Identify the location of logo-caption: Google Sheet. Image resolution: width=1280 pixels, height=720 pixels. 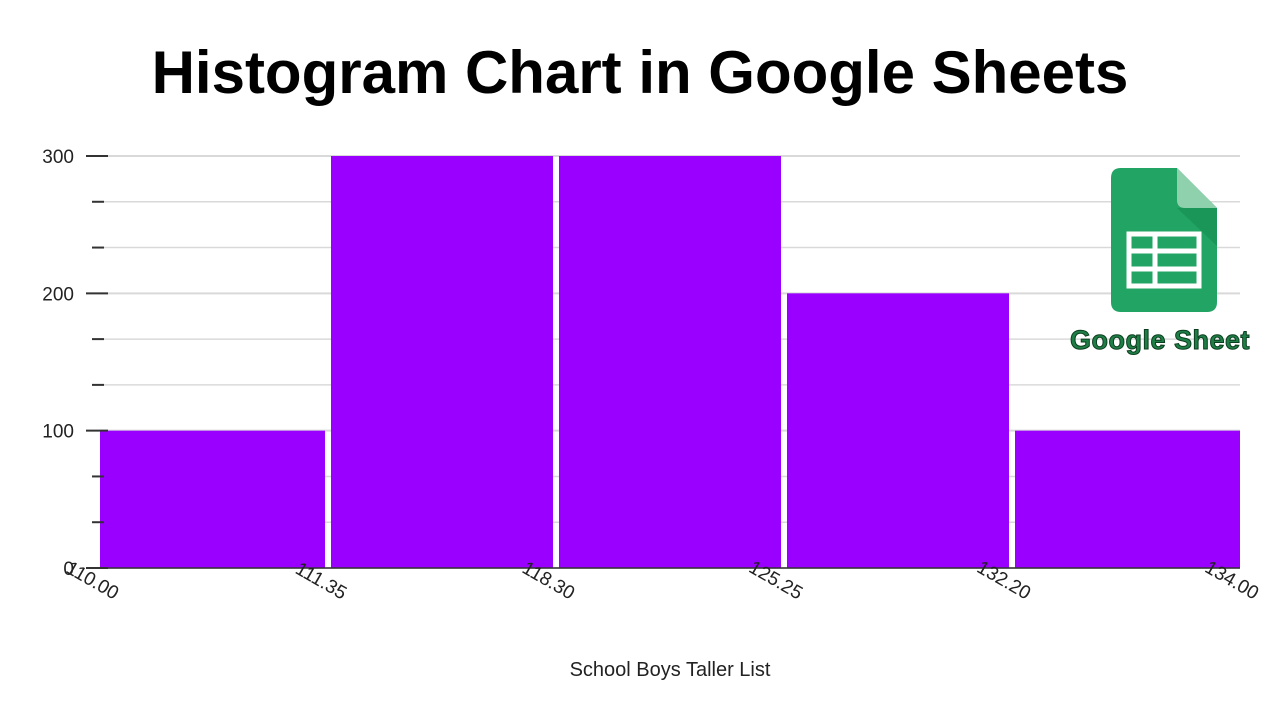
(1160, 340).